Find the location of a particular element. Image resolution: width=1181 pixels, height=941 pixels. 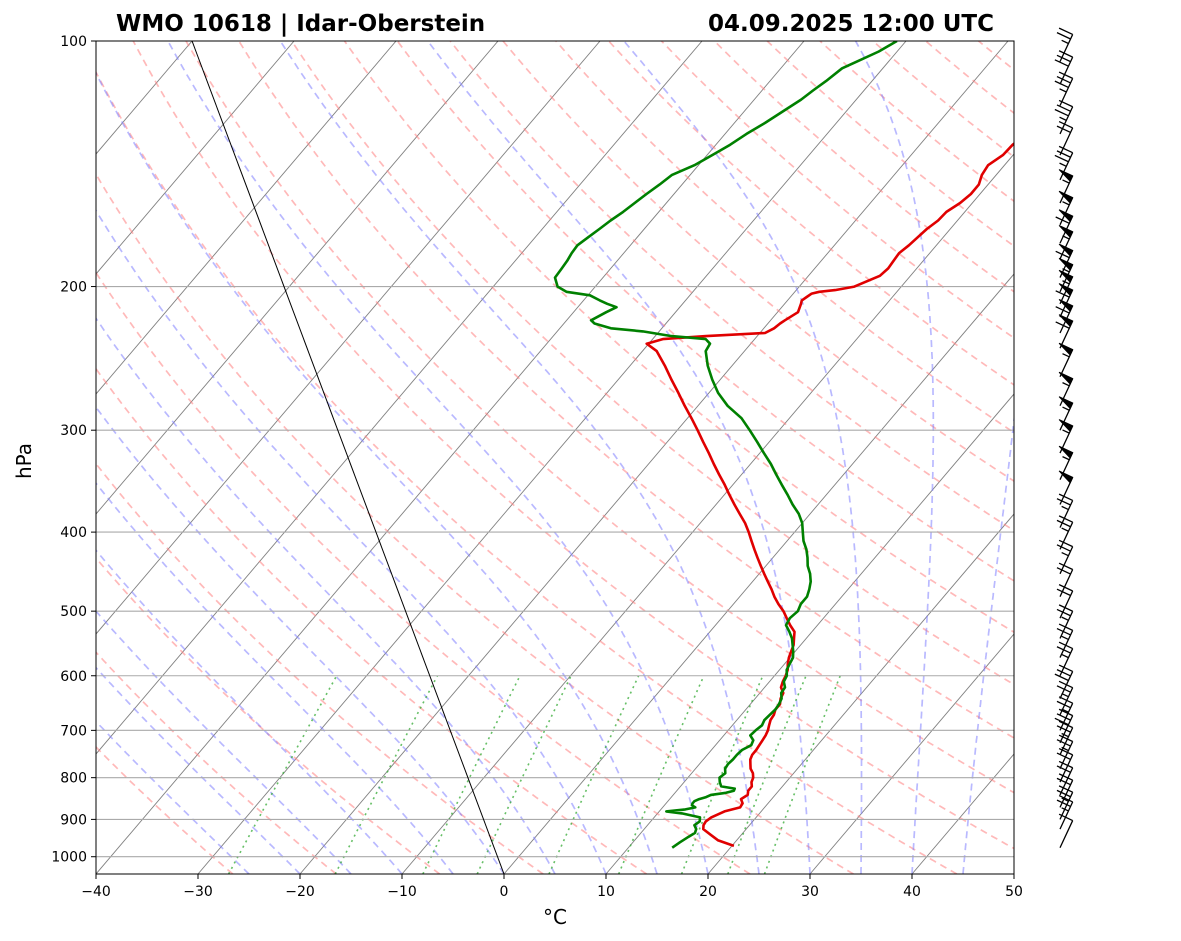

x-tick-label: 40 is located at coordinates (912, 892).